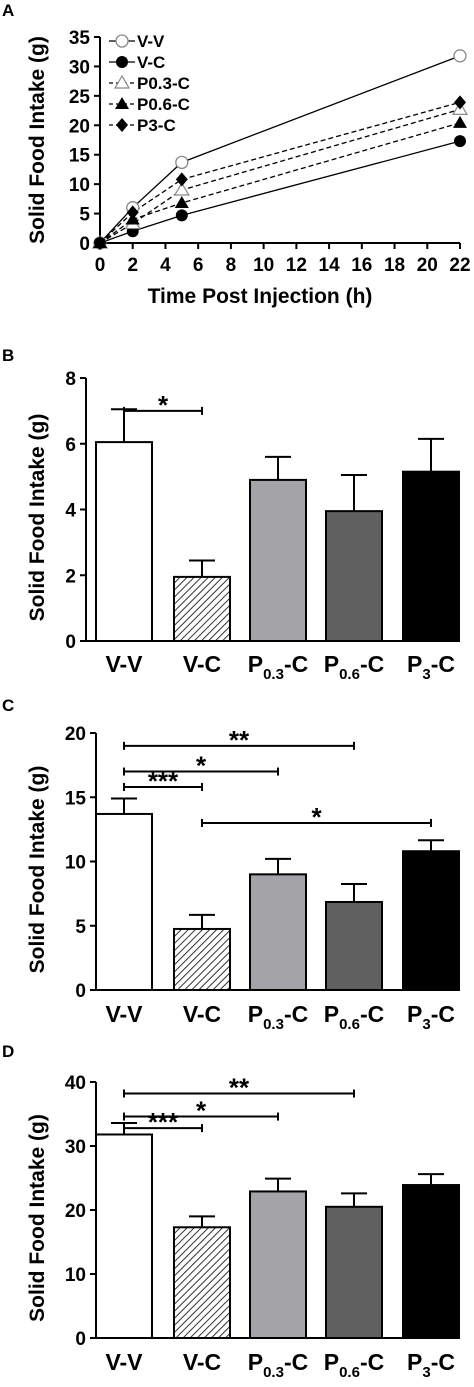 The width and height of the screenshot is (474, 1387). What do you see at coordinates (427, 265) in the screenshot?
I see `x-tick-label: 20` at bounding box center [427, 265].